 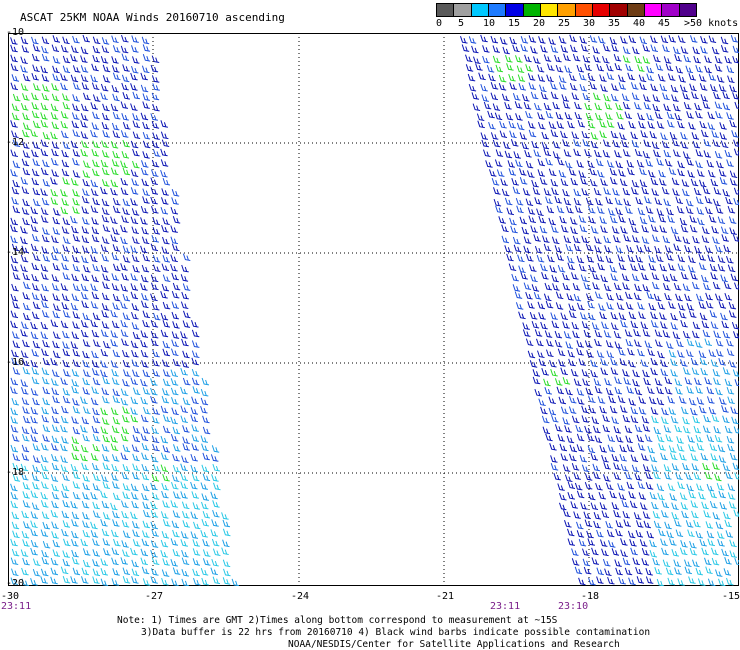 What do you see at coordinates (564, 23) in the screenshot?
I see `legend-label: 25` at bounding box center [564, 23].